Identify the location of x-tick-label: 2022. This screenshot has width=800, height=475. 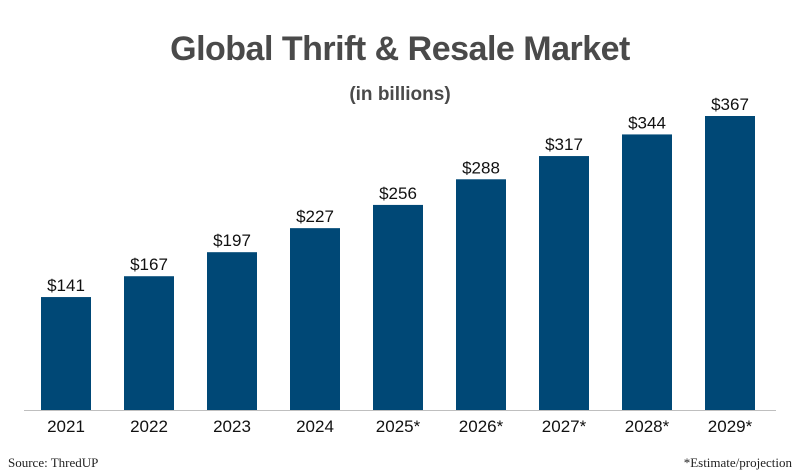
(149, 426).